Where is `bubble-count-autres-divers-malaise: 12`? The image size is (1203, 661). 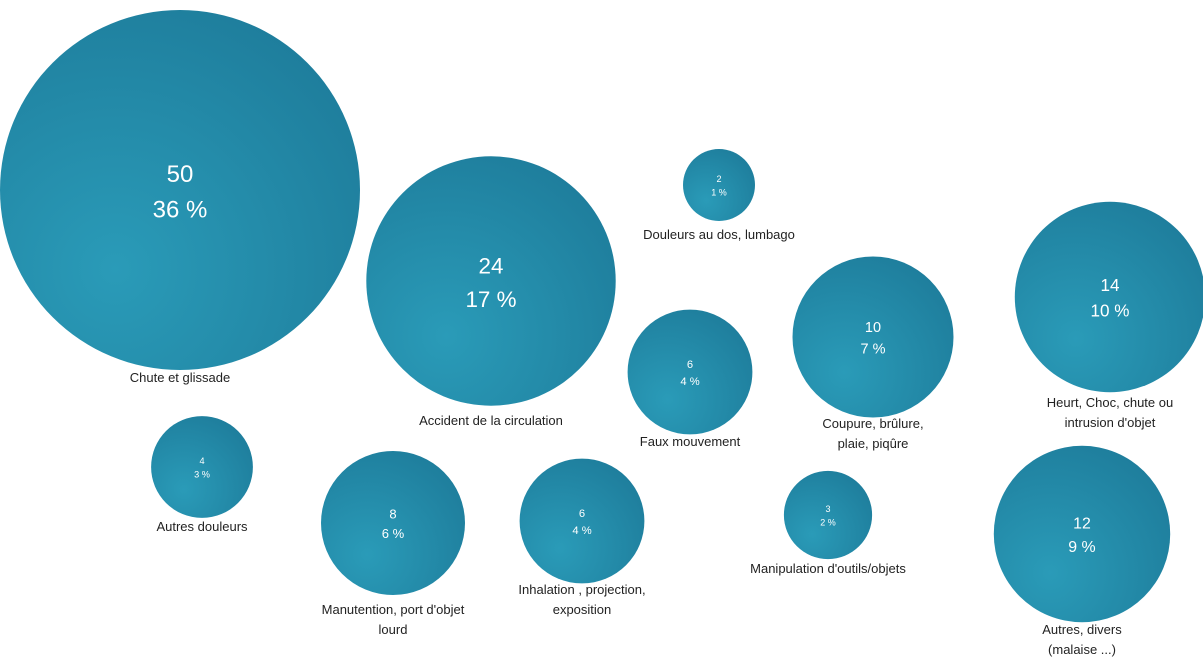
bubble-count-autres-divers-malaise: 12 is located at coordinates (1082, 524).